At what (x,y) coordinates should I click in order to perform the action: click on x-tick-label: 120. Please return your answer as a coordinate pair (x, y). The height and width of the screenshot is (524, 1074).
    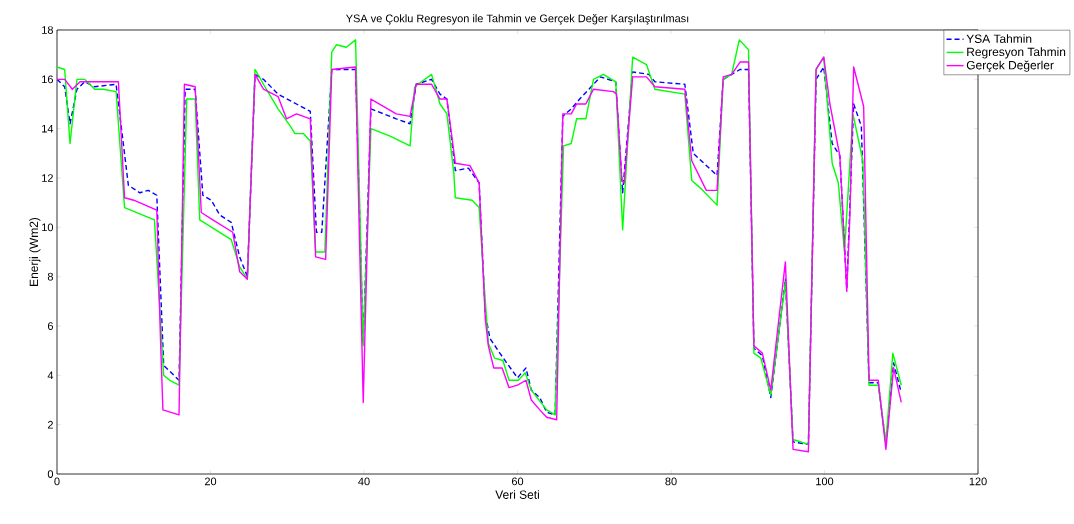
    Looking at the image, I should click on (978, 481).